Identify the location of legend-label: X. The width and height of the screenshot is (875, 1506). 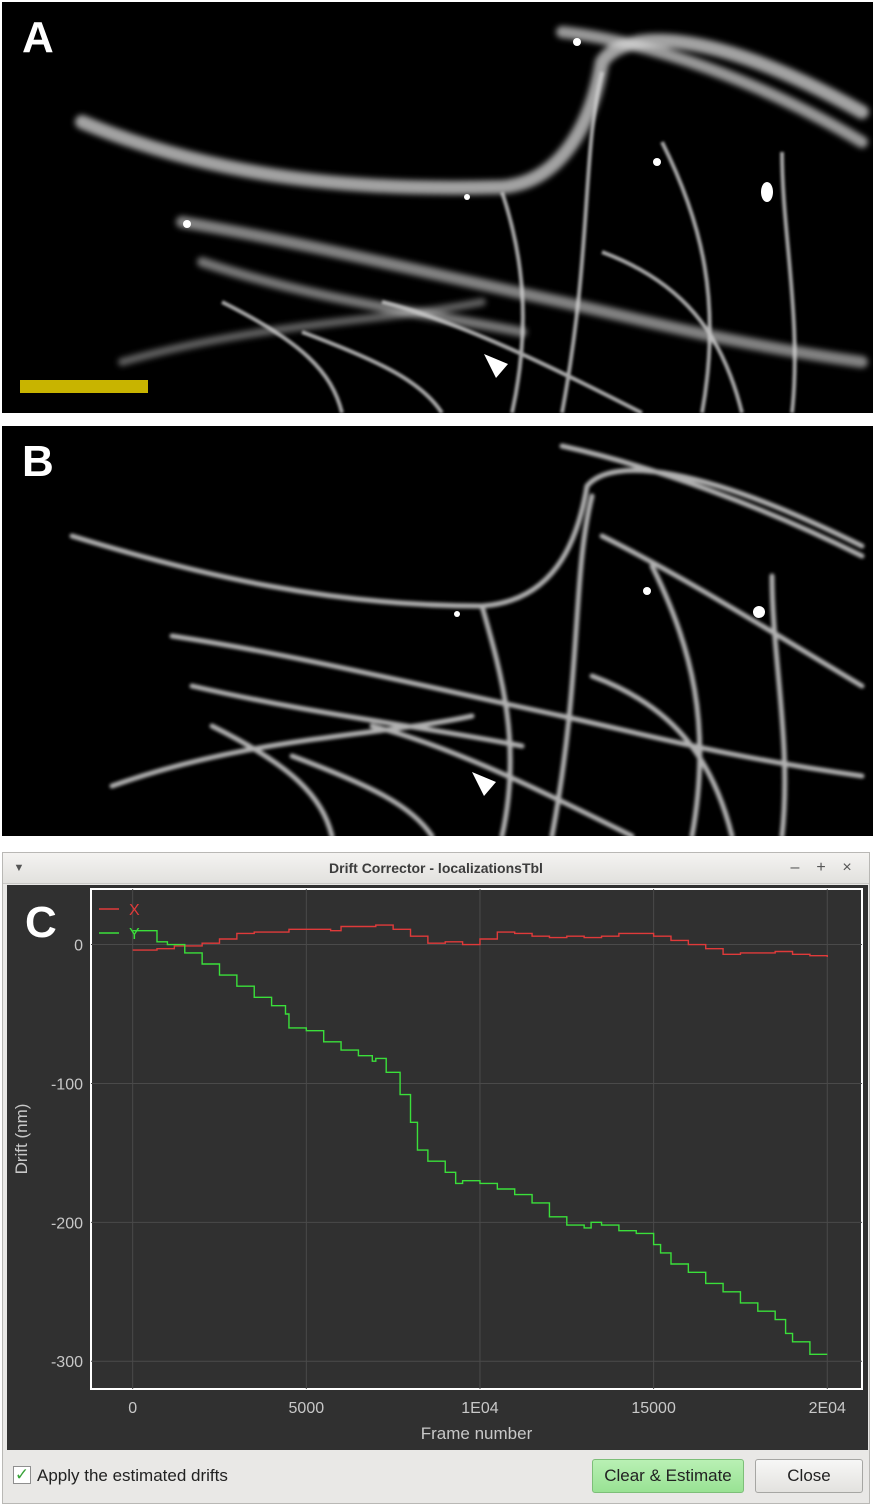
(134, 910).